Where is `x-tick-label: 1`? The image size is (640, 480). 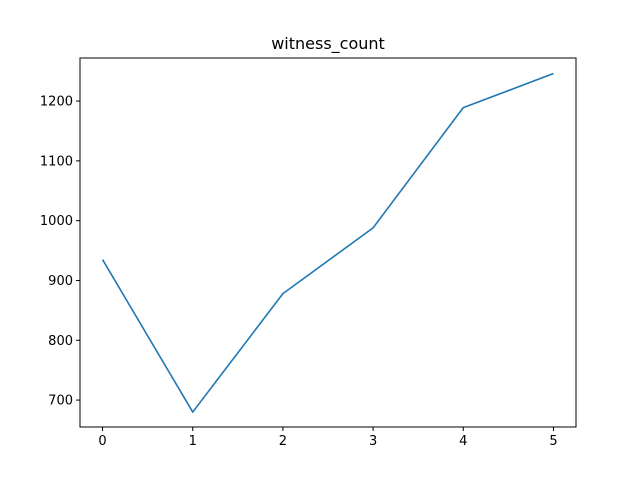
x-tick-label: 1 is located at coordinates (193, 441).